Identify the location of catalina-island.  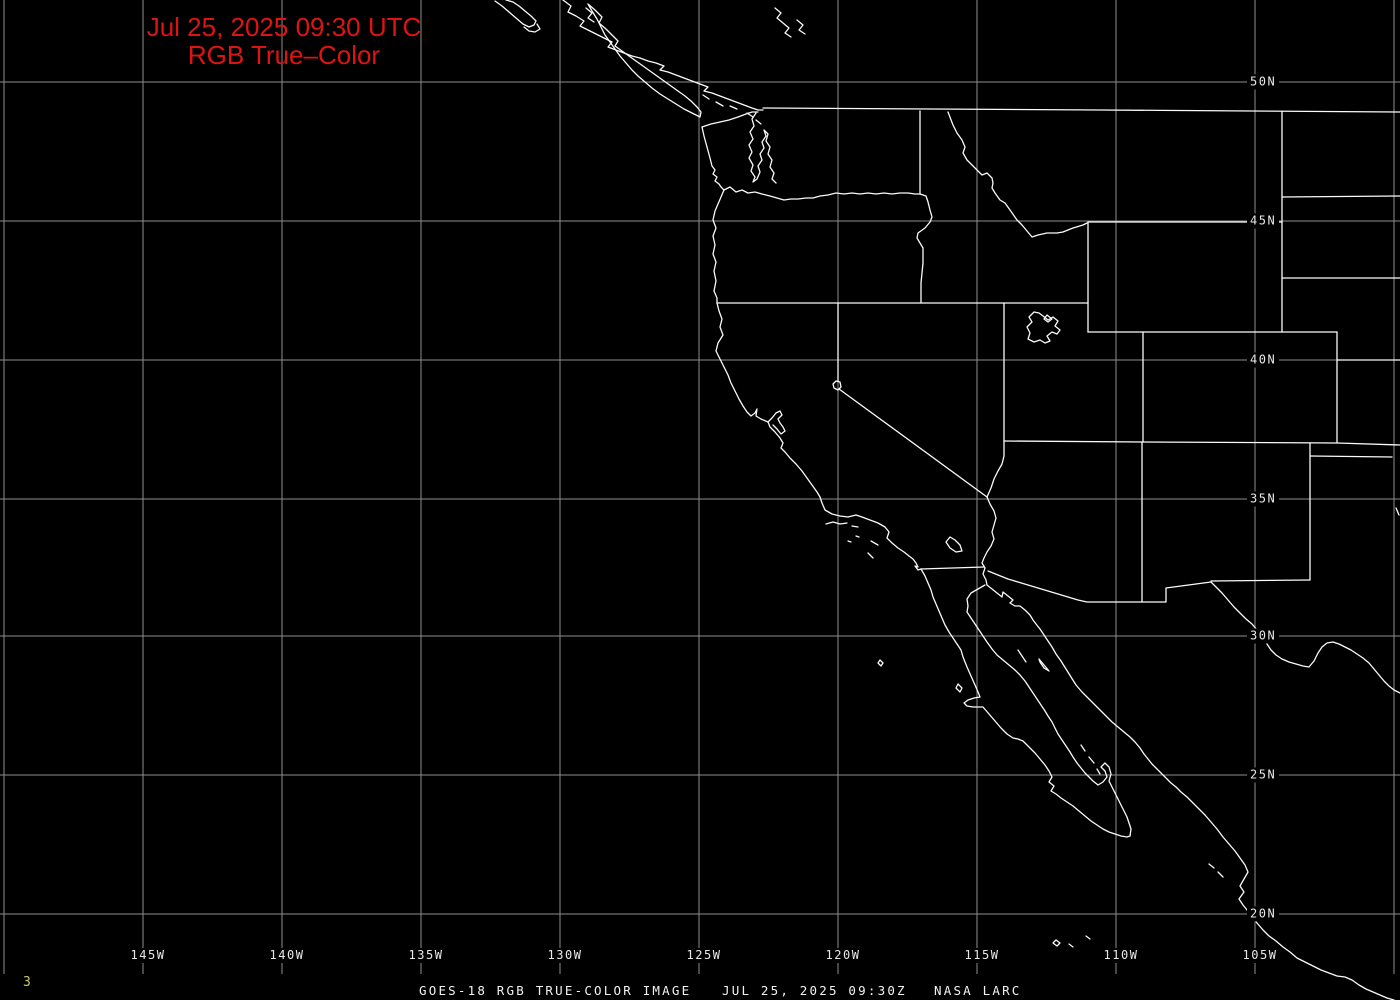
(874, 543).